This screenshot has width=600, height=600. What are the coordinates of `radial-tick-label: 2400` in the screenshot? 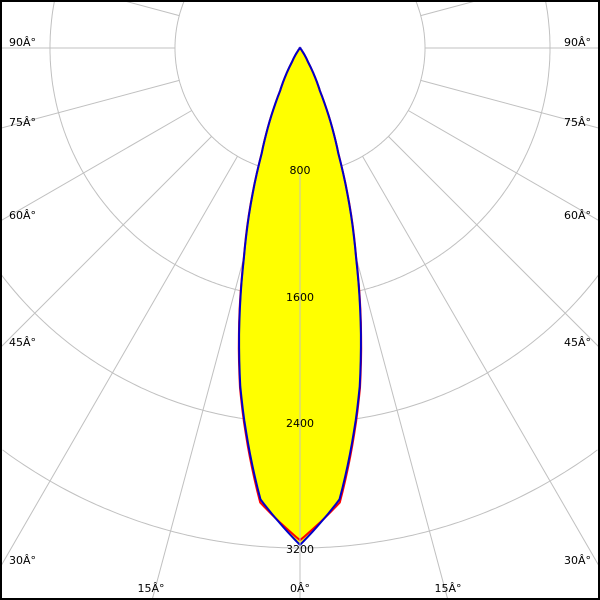 It's located at (300, 423).